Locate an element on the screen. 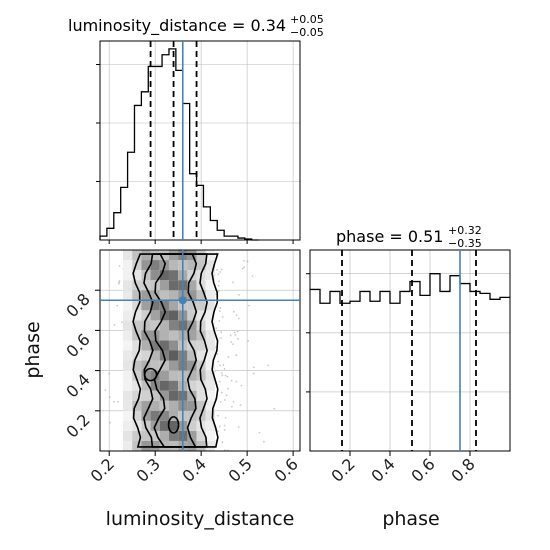 The height and width of the screenshot is (550, 550). x-tick-label-phase: 0.8 is located at coordinates (462, 469).